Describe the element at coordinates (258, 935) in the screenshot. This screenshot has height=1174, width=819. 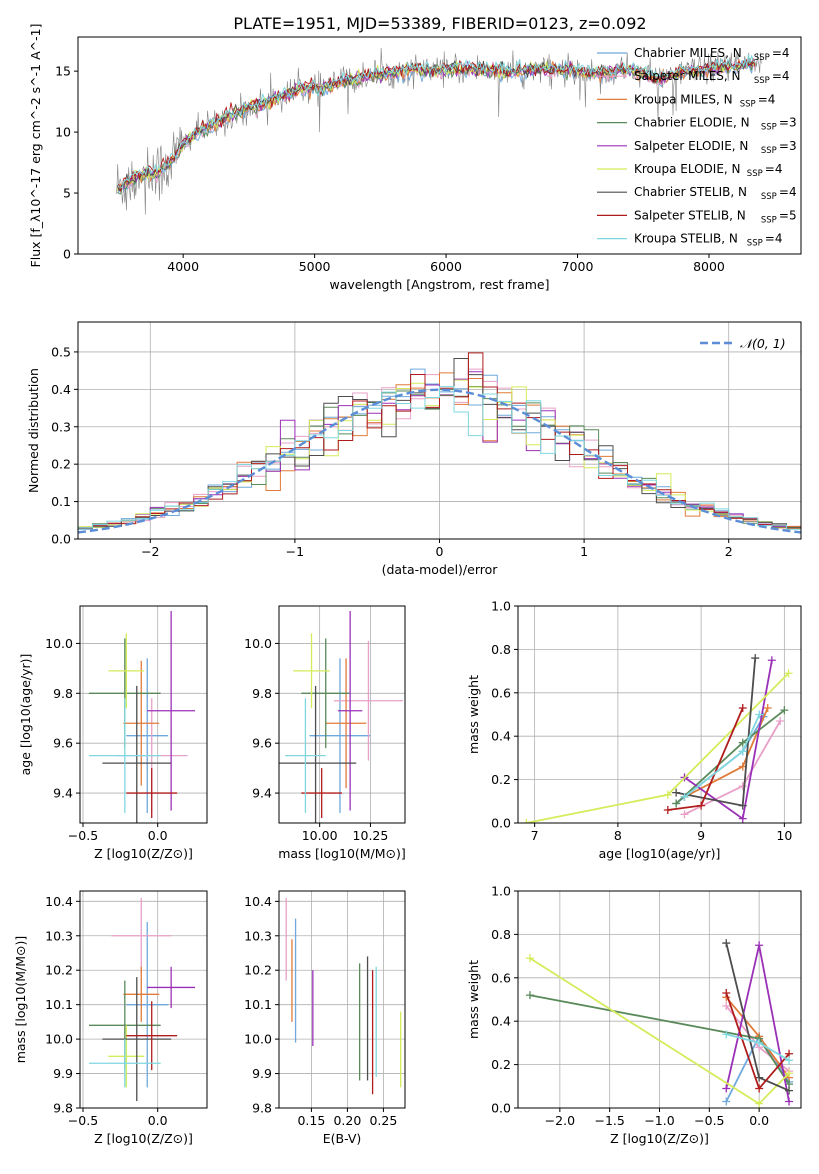
I see `y-tick-label: 10.3` at that location.